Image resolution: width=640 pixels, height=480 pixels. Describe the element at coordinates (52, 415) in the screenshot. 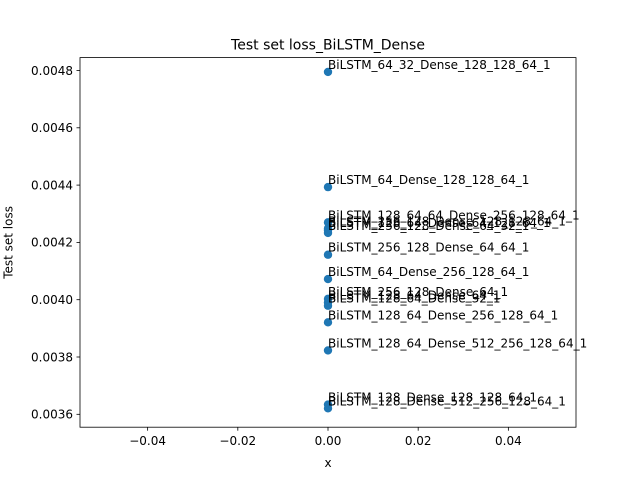

I see `y-tick-label: 0.0036` at that location.